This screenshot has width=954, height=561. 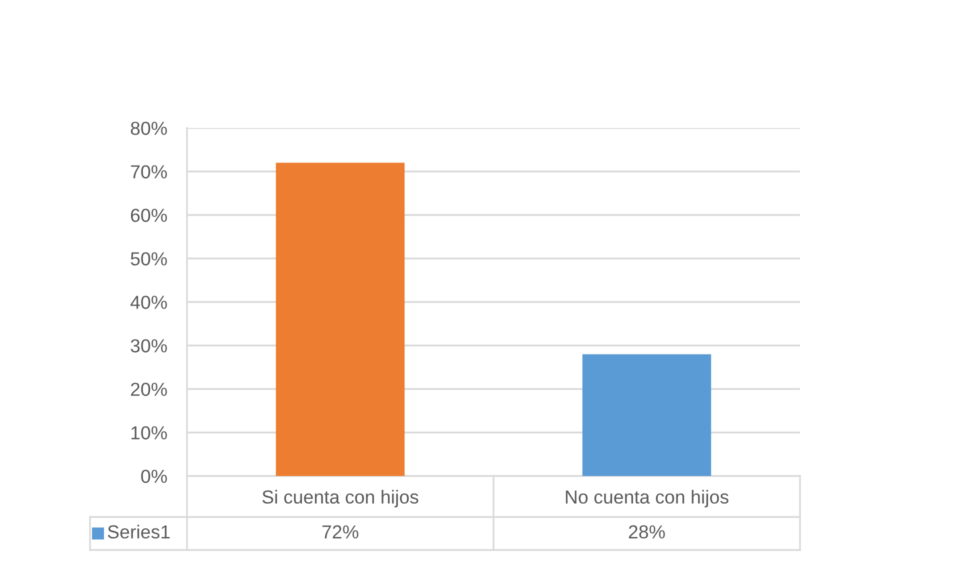 I want to click on x-tick-label: Si cuenta con hijos, so click(x=340, y=499).